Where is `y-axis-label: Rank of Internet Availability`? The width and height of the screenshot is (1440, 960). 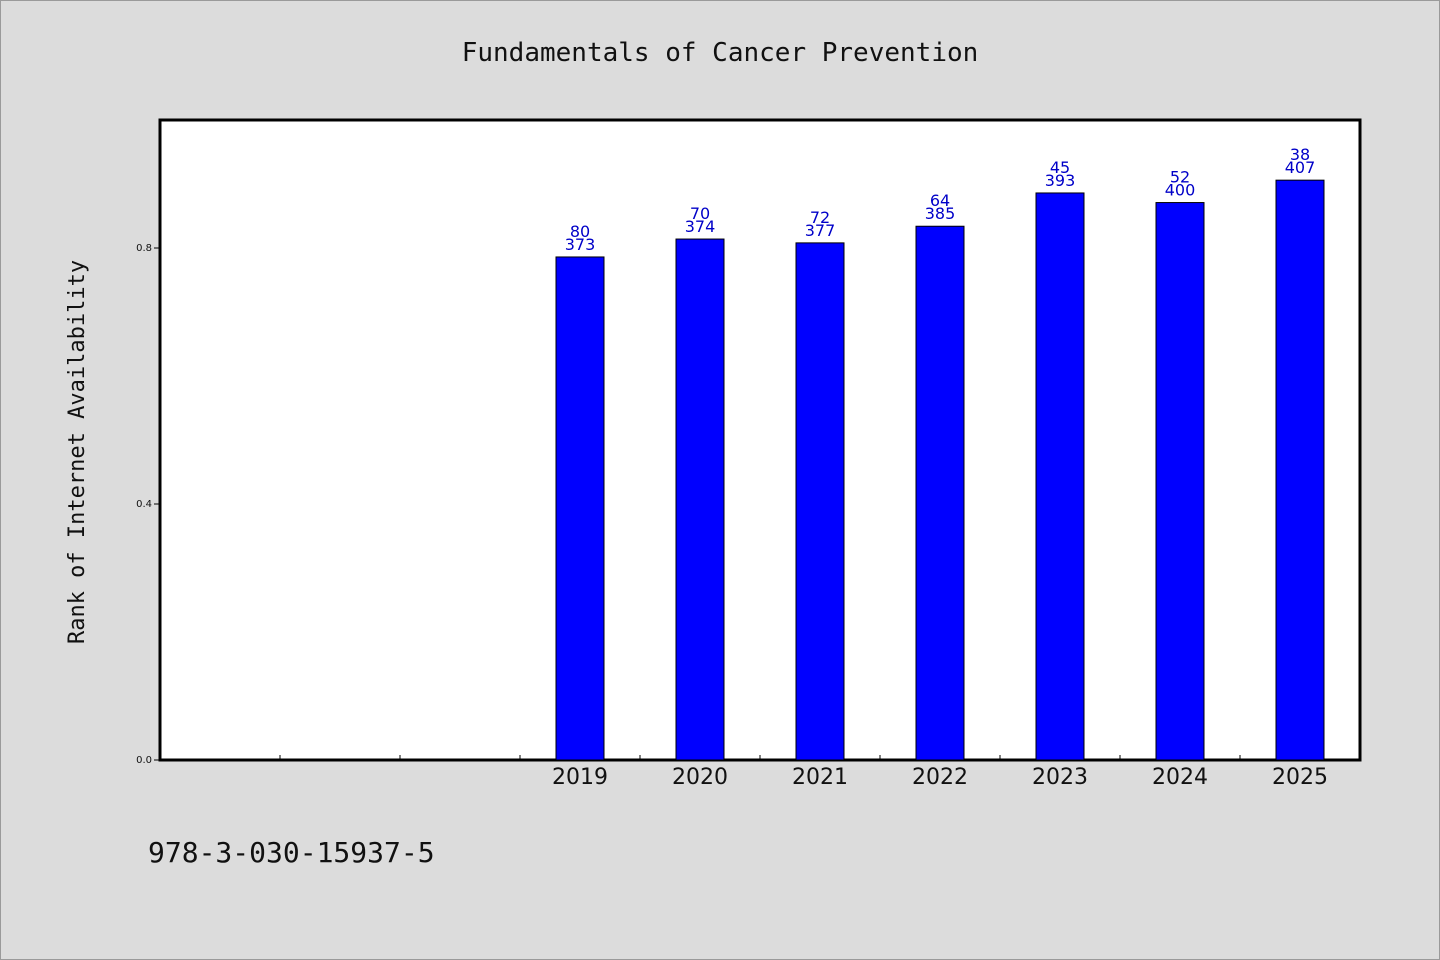
y-axis-label: Rank of Internet Availability is located at coordinates (77, 452).